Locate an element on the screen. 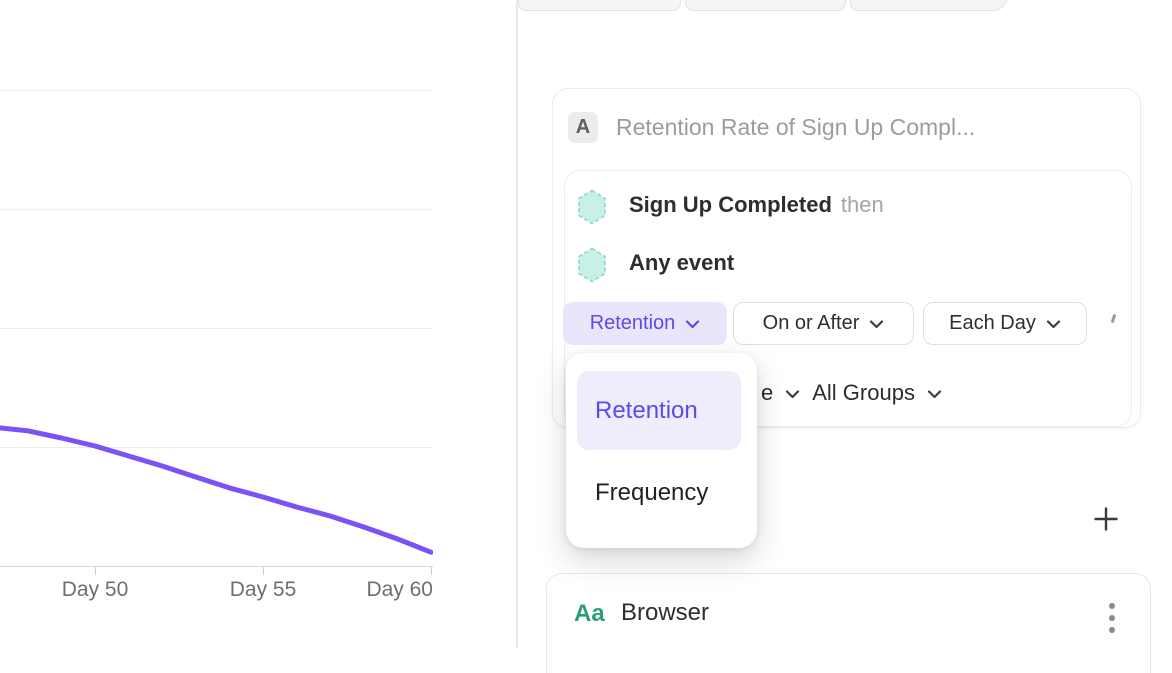  add-button is located at coordinates (1106, 519).